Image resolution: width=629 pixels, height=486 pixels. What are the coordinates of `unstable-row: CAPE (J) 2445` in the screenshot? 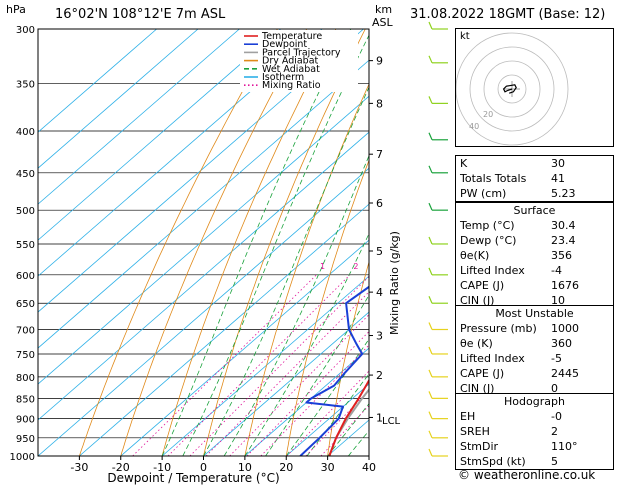 It's located at (534, 373).